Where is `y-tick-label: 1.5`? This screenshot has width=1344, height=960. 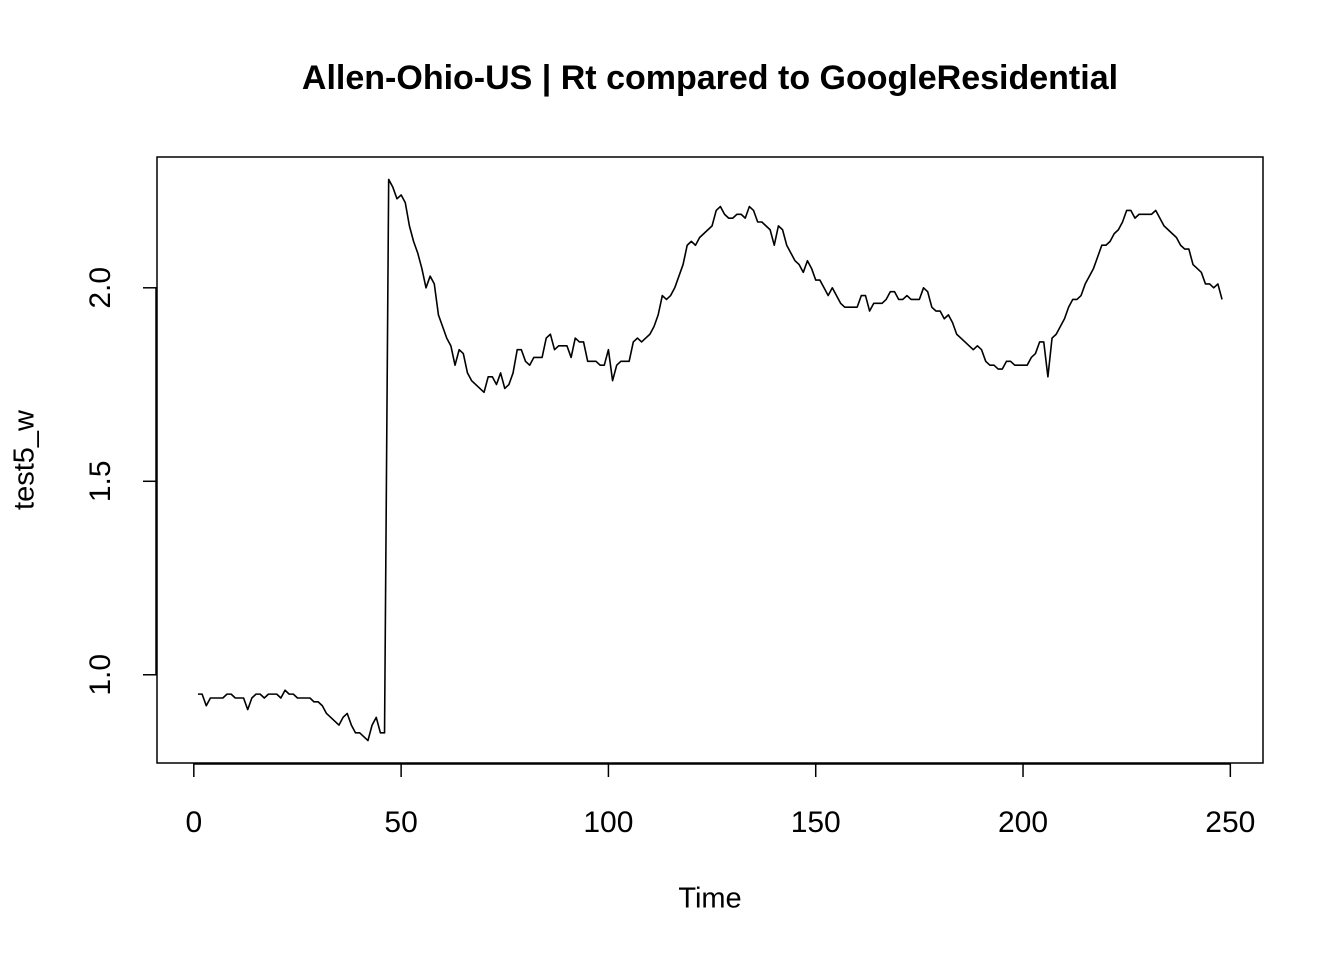
y-tick-label: 1.5 is located at coordinates (100, 481).